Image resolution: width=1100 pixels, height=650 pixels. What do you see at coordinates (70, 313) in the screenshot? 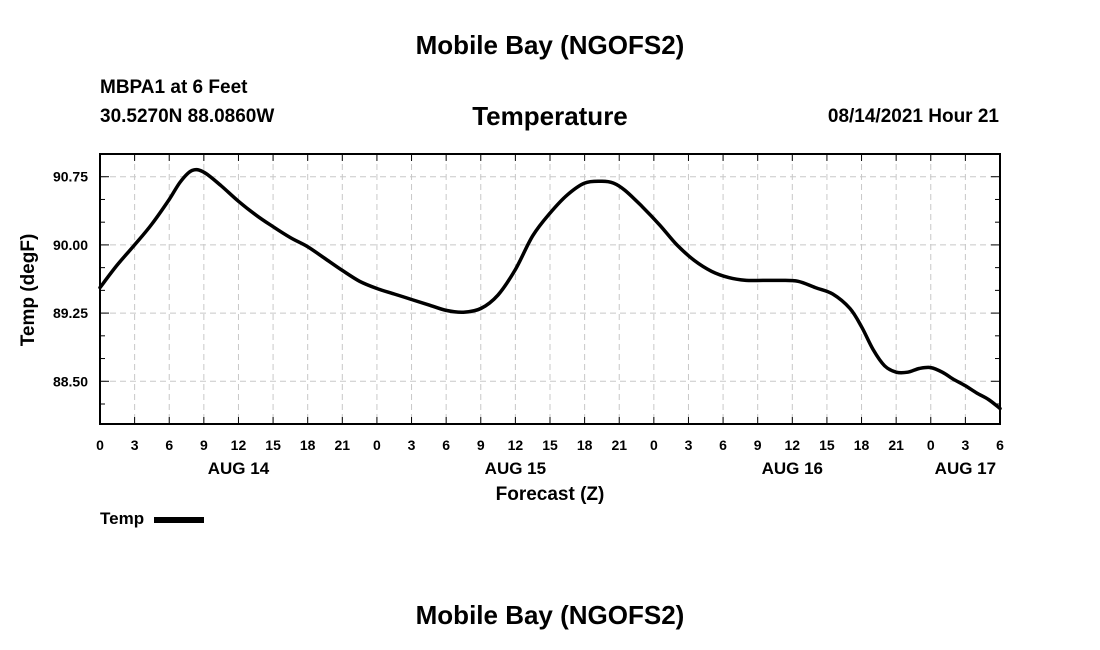
I see `y-tick-label: 89.25` at bounding box center [70, 313].